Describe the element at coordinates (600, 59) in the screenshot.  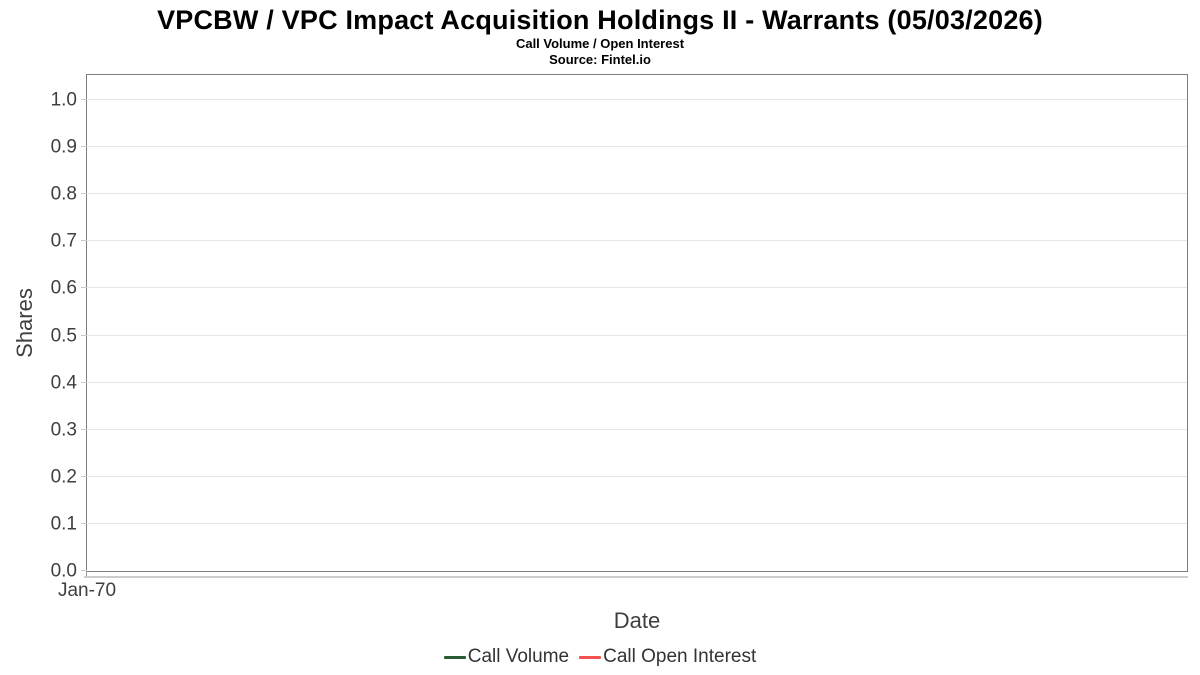
I see `chart-source: Source: Fintel.io` at that location.